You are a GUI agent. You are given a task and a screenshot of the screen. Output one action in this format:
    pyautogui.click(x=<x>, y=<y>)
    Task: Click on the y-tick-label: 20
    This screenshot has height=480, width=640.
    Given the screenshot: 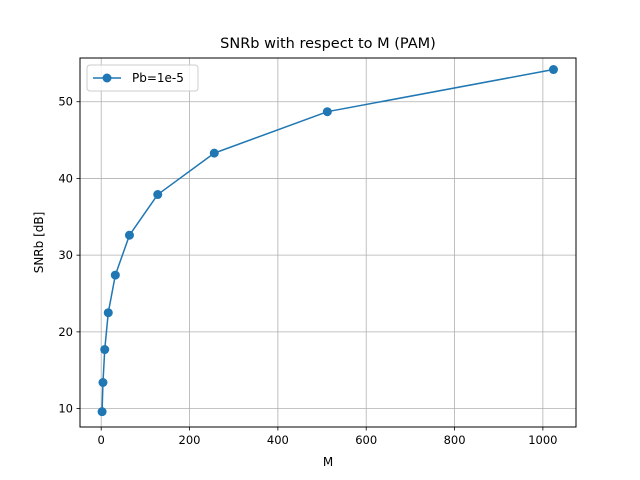 What is the action you would take?
    pyautogui.click(x=65, y=332)
    